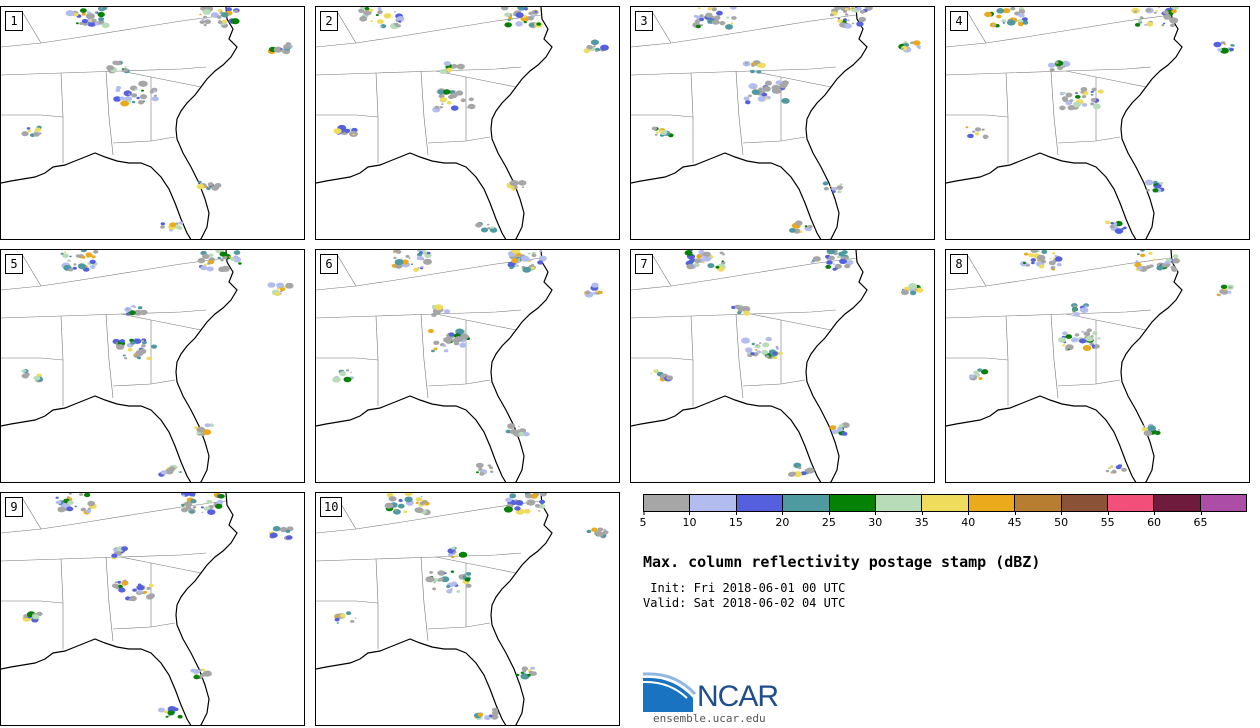  Describe the element at coordinates (1177, 503) in the screenshot. I see `colorbar-segment` at that location.